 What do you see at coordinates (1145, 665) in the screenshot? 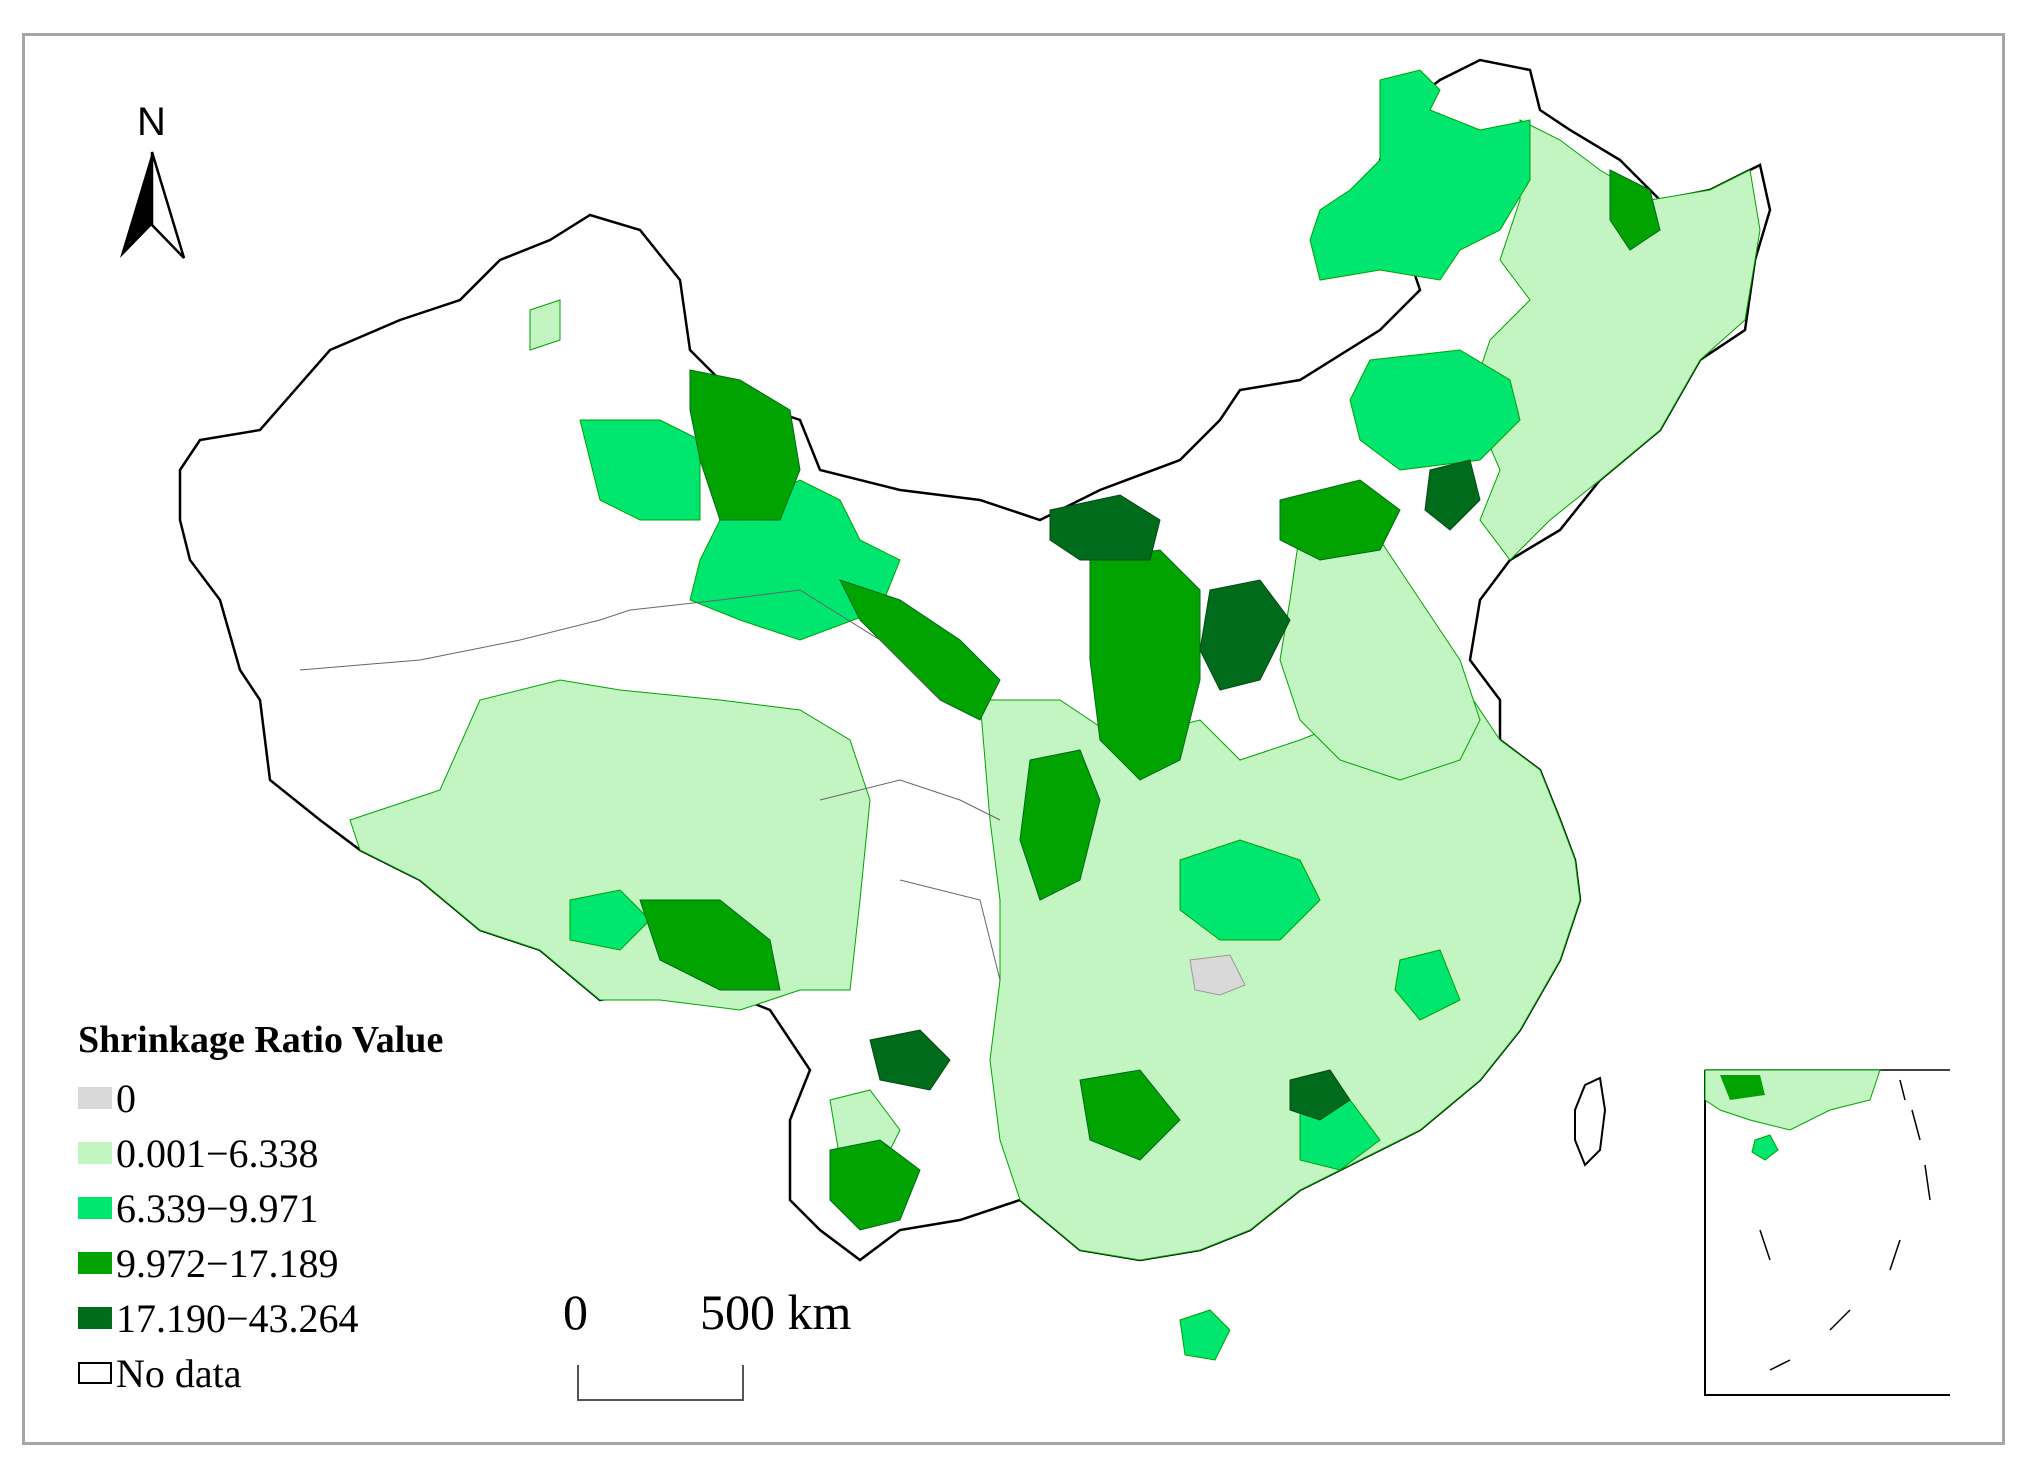
I see `region-shaanxi` at bounding box center [1145, 665].